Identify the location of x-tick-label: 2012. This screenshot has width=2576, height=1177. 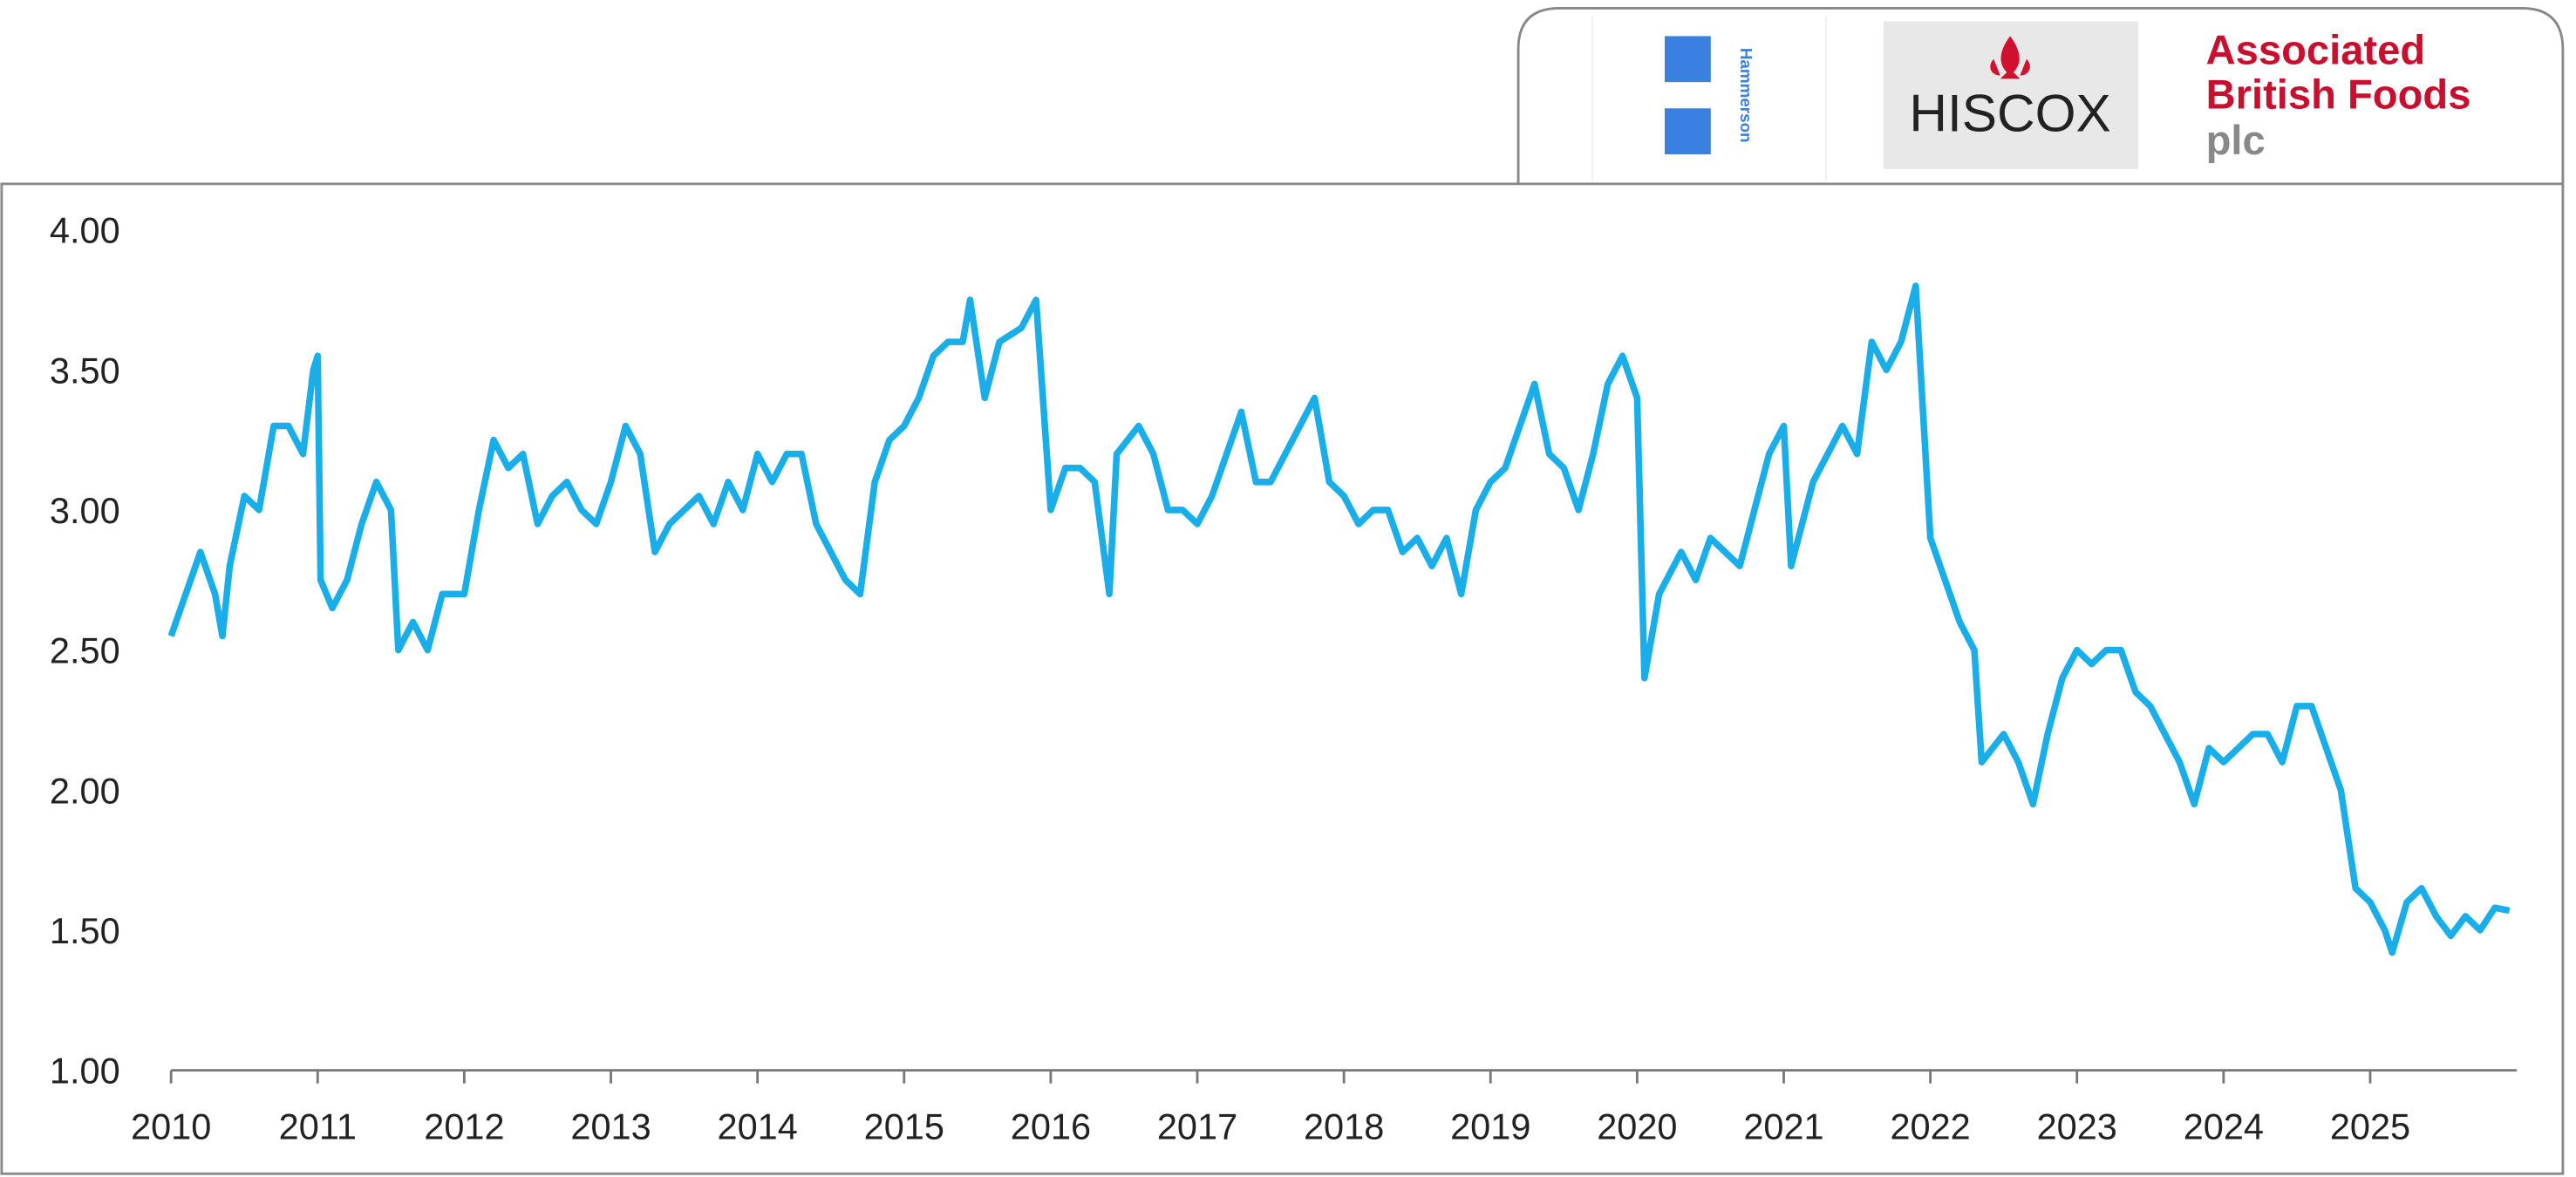
(464, 1126).